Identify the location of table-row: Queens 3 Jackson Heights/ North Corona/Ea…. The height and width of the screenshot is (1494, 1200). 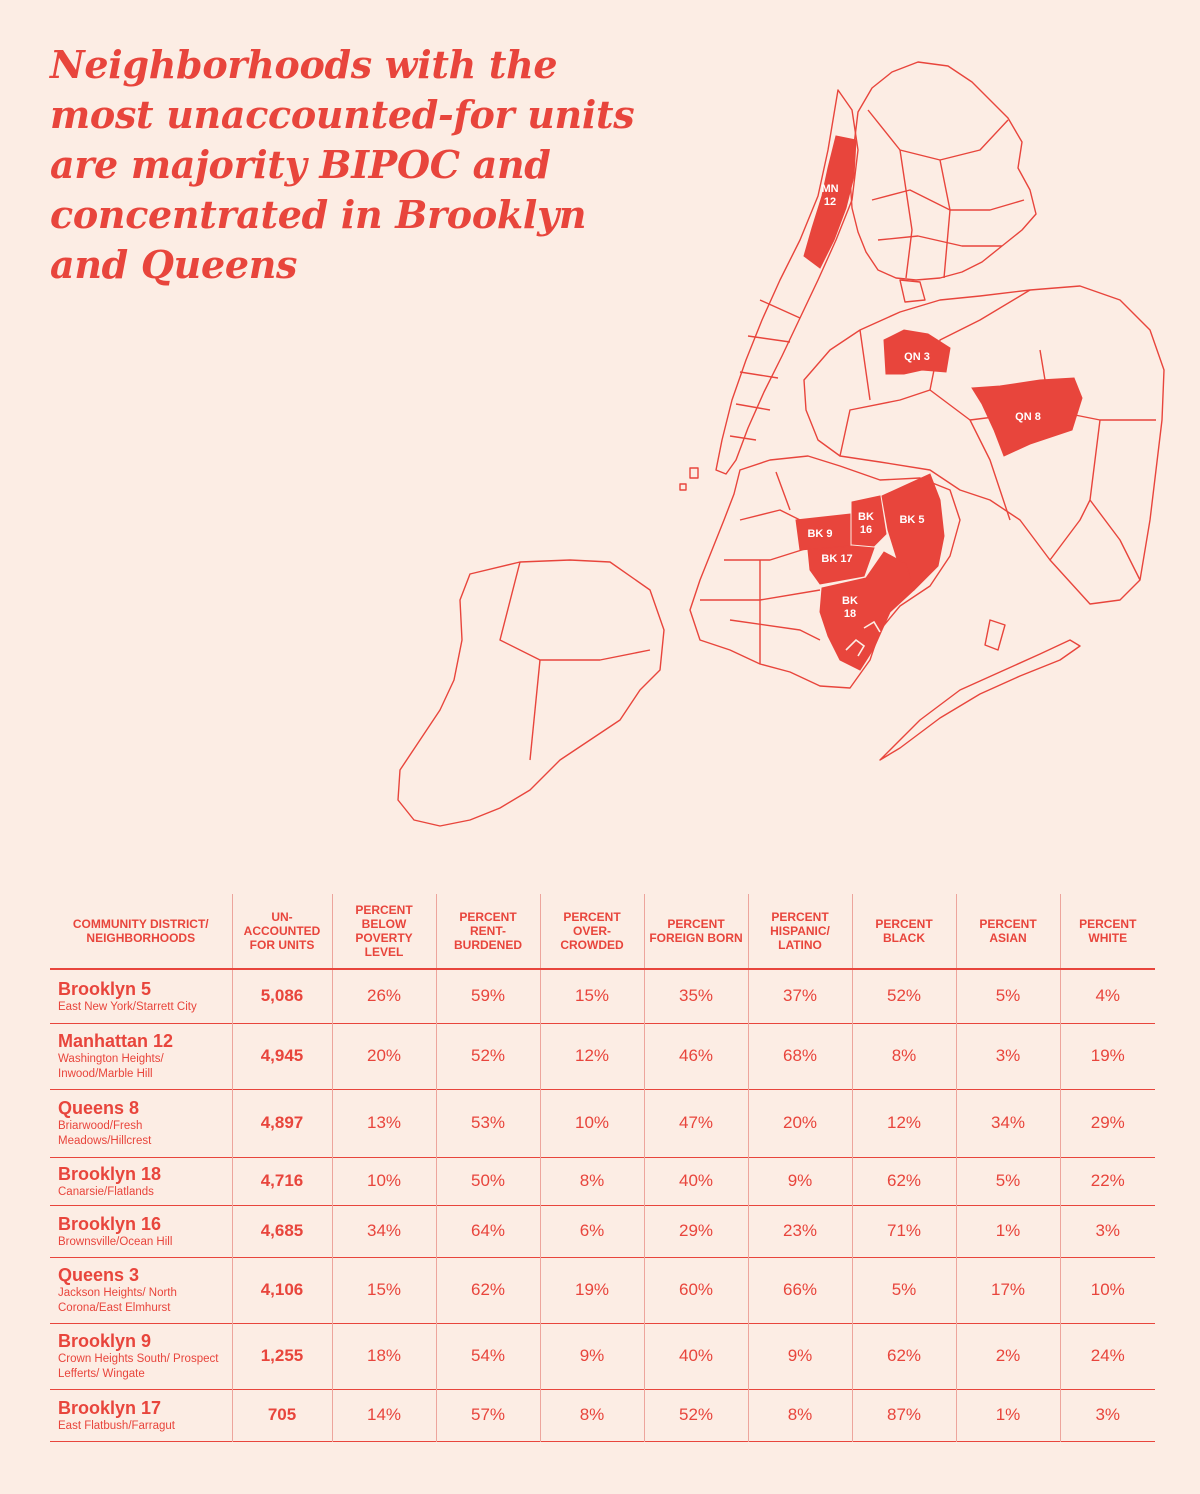
(602, 1290).